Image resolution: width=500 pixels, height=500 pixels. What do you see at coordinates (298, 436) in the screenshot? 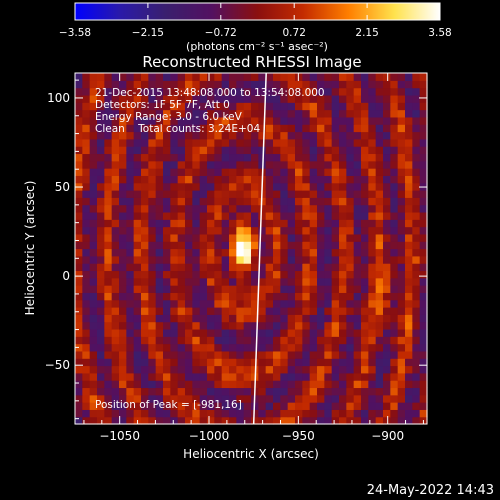
I see `x-tick-label: −950` at bounding box center [298, 436].